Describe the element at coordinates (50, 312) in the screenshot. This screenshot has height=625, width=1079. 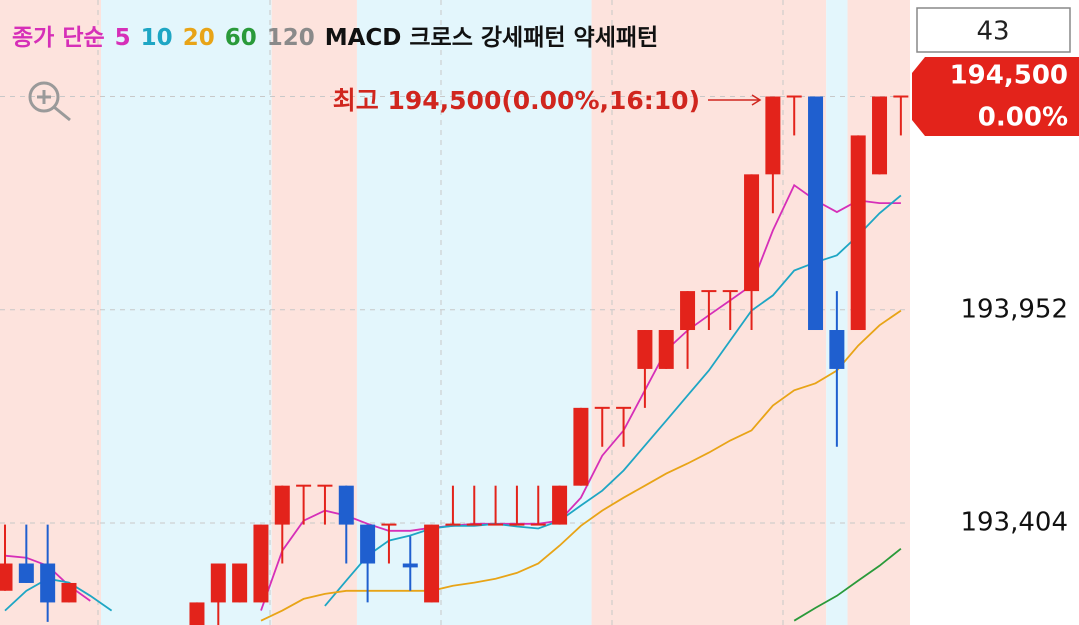
I see `region` at that location.